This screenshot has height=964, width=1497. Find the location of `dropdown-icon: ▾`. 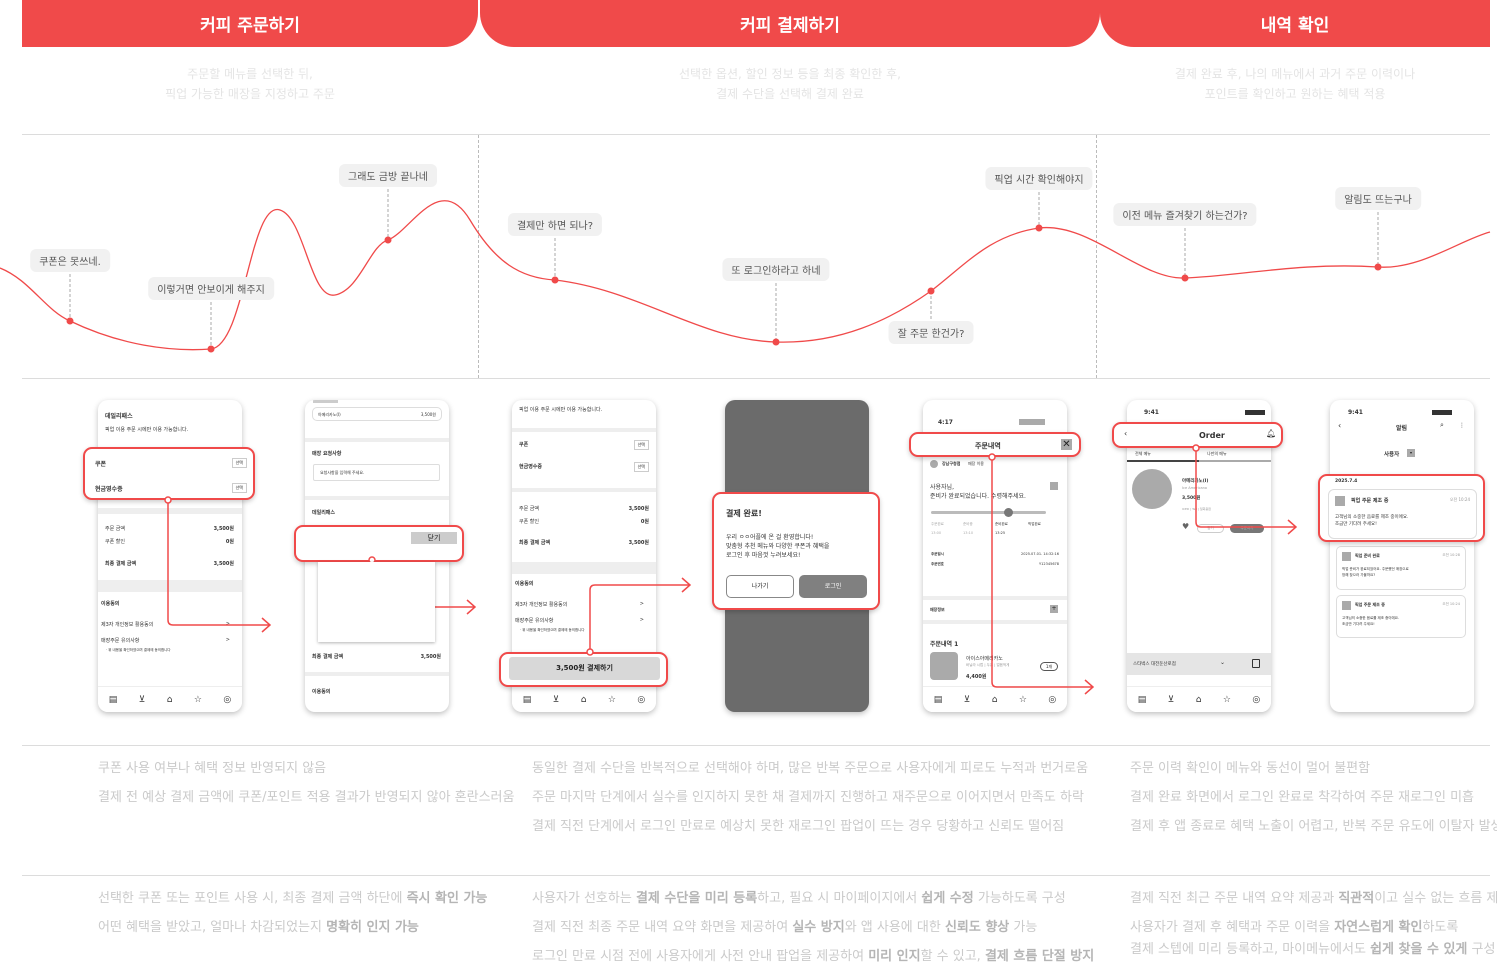

dropdown-icon: ▾ is located at coordinates (1411, 453).